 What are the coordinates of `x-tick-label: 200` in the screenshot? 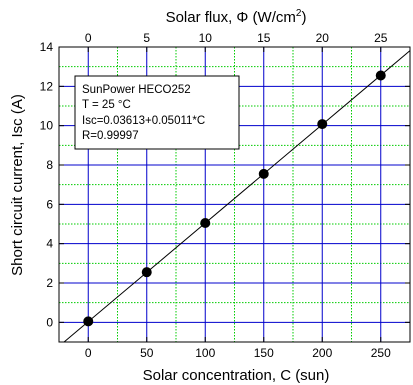 It's located at (322, 353).